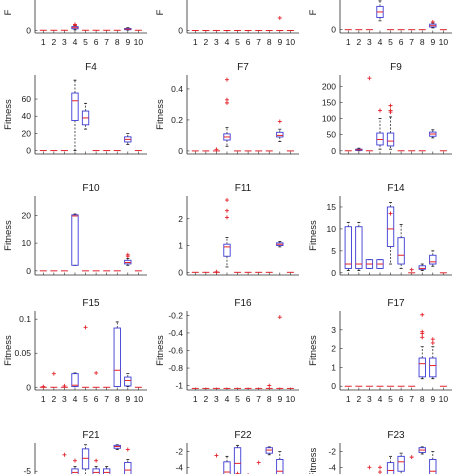 The image size is (474, 474). I want to click on y-tick-label: 200, so click(329, 86).